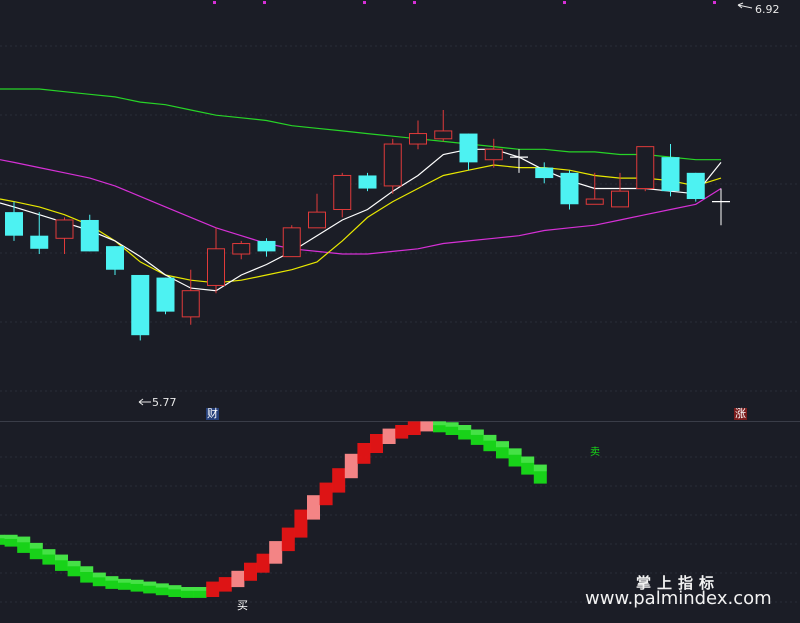 The height and width of the screenshot is (623, 800). Describe the element at coordinates (242, 605) in the screenshot. I see `buy-marker-badge: 买` at that location.